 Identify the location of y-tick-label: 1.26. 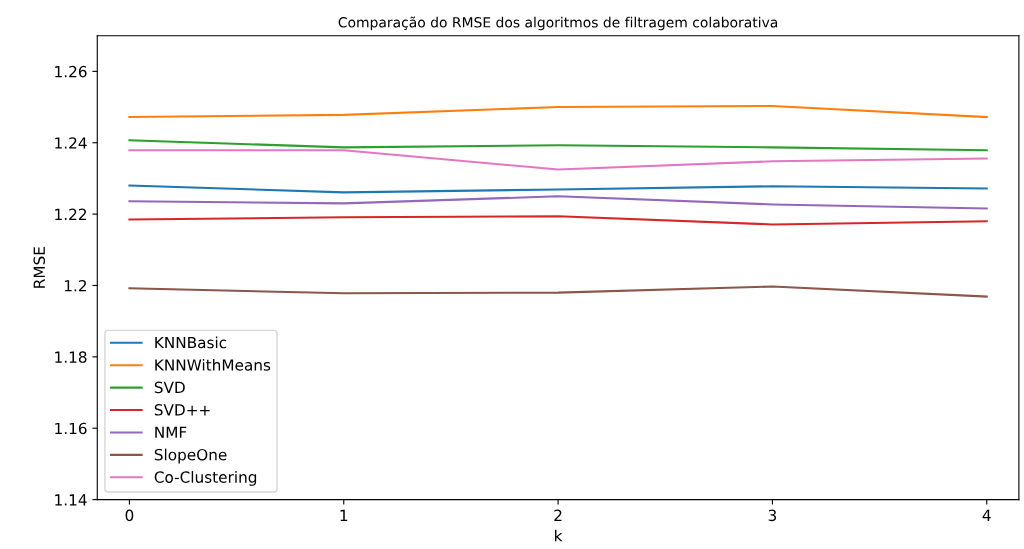
(71, 71).